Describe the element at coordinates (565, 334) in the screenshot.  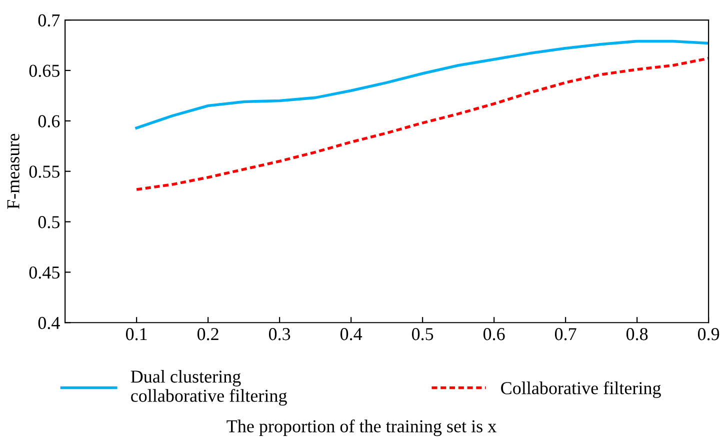
I see `x-tick-label: 0.7` at that location.